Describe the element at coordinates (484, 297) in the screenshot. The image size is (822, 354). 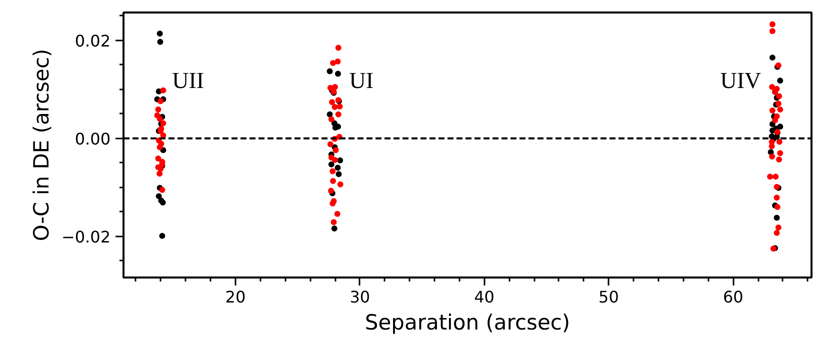
I see `x-tick-label: 40` at that location.